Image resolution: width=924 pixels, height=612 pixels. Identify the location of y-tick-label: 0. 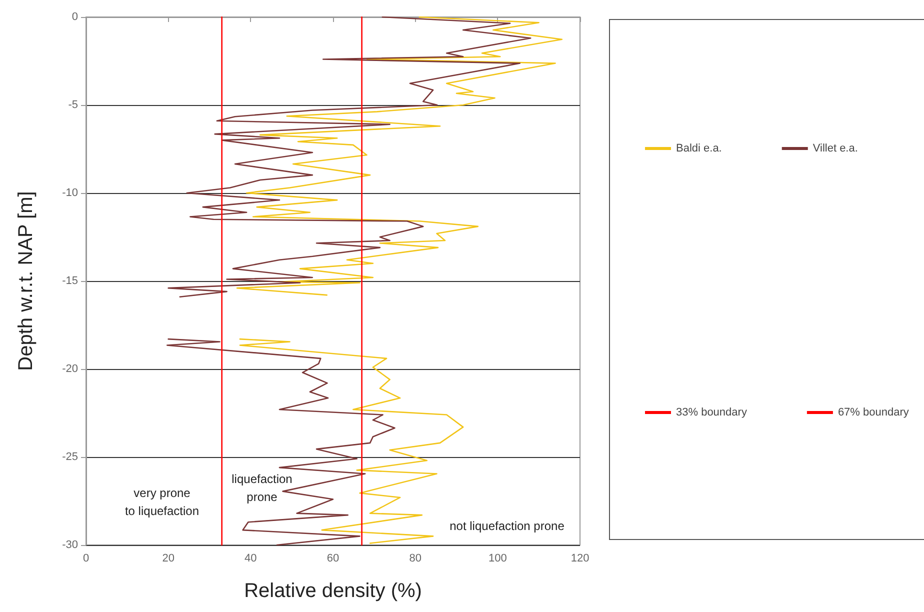
(75, 17).